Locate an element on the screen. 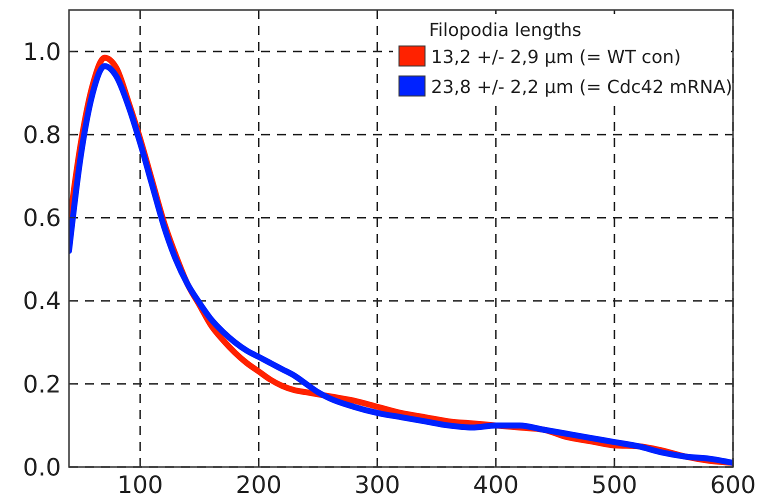 Image resolution: width=765 pixels, height=504 pixels. x-tick-label: 300 is located at coordinates (377, 485).